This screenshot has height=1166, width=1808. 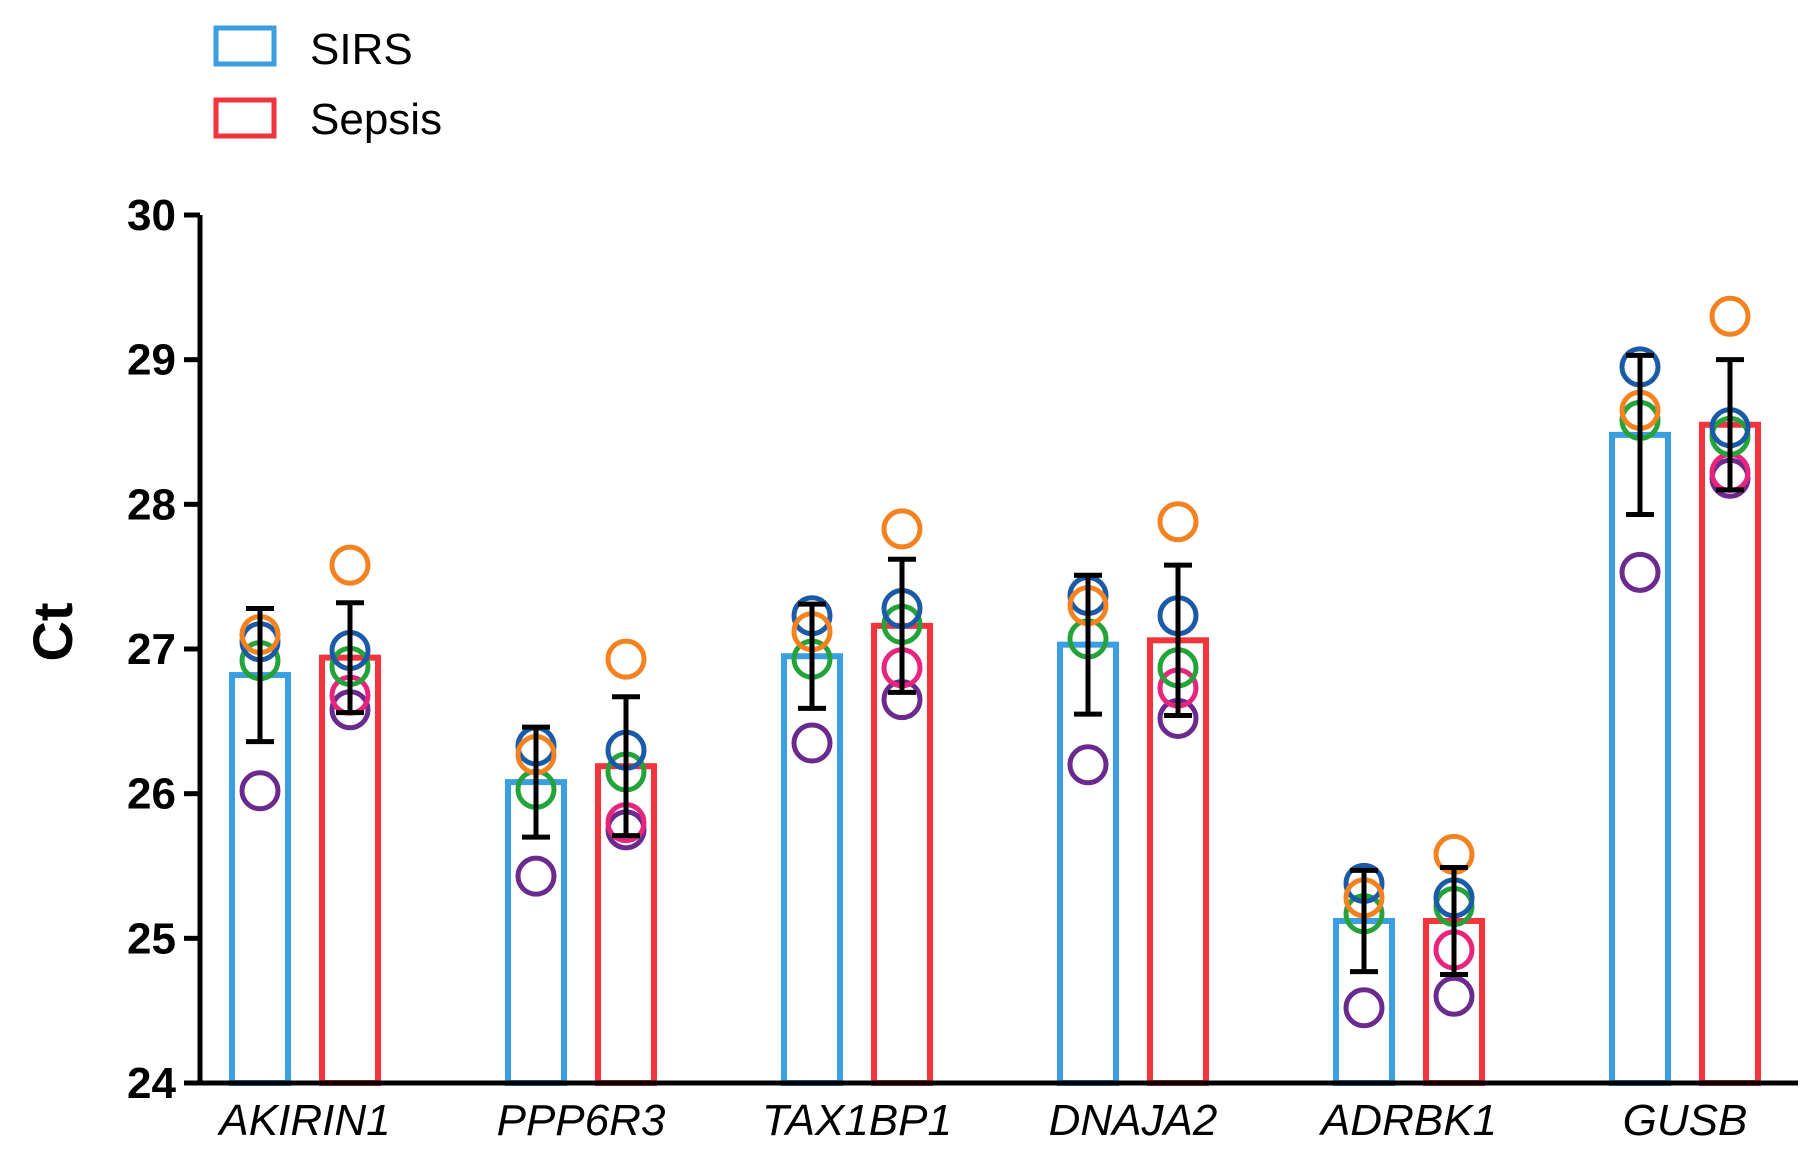 I want to click on y-tick-label: 24, so click(x=151, y=1083).